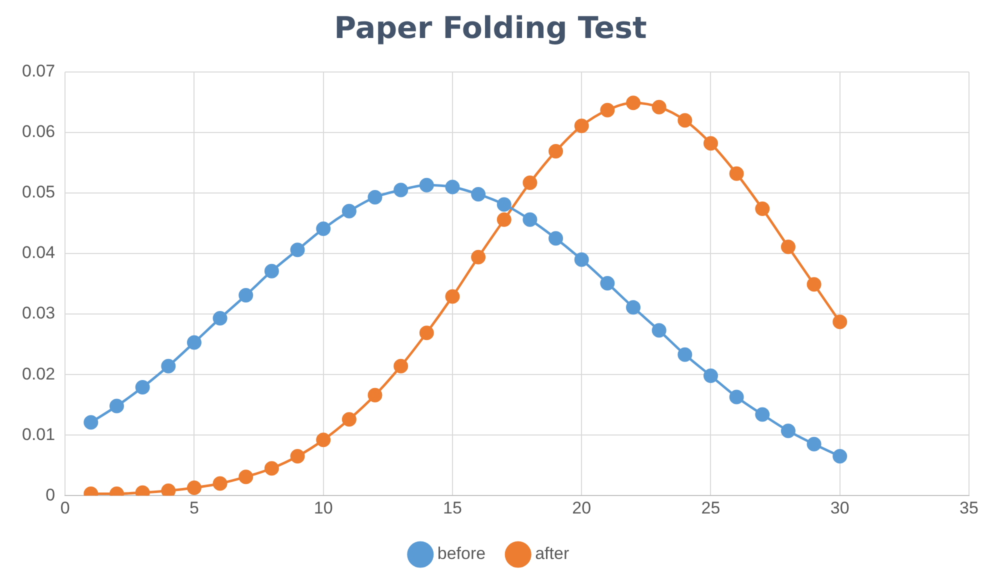  I want to click on x-tick-label: 10, so click(323, 508).